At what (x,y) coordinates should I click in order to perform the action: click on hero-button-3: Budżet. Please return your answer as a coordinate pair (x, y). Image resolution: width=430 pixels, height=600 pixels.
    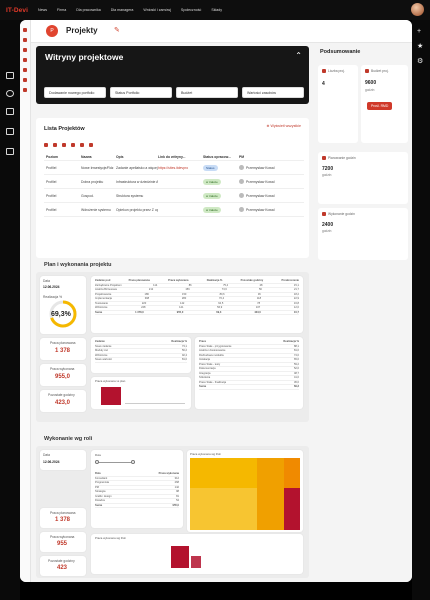
    Looking at the image, I should click on (207, 92).